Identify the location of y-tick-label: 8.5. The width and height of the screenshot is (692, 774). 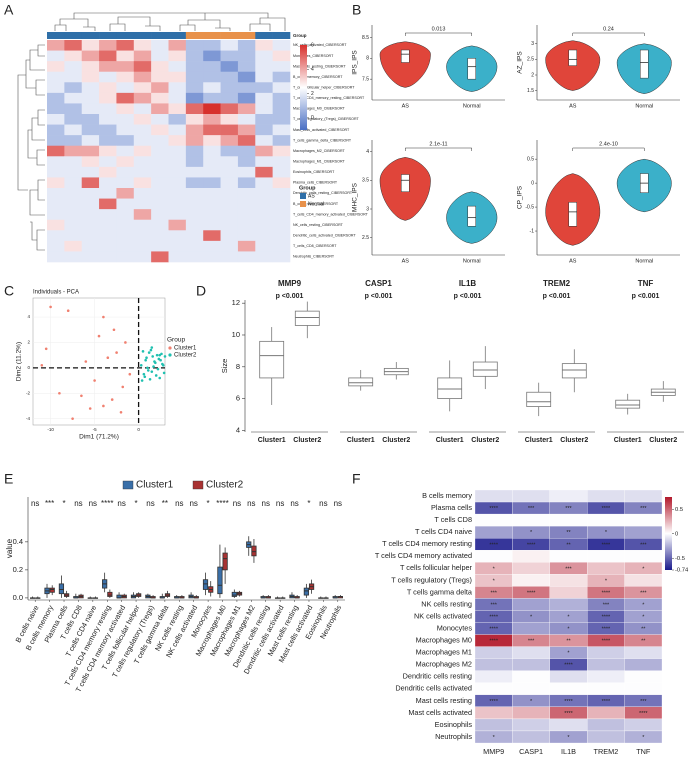
(365, 38).